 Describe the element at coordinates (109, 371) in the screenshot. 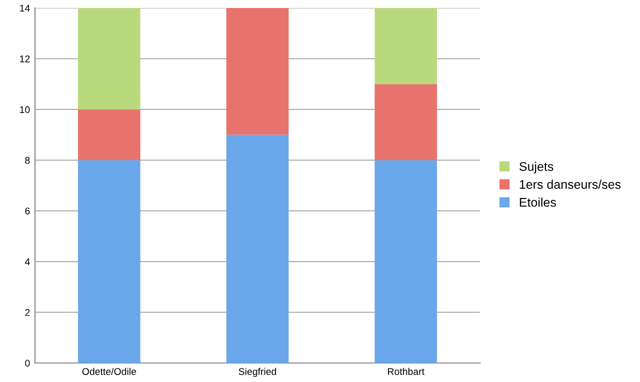

I see `x-tick-label: Odette/Odile` at that location.